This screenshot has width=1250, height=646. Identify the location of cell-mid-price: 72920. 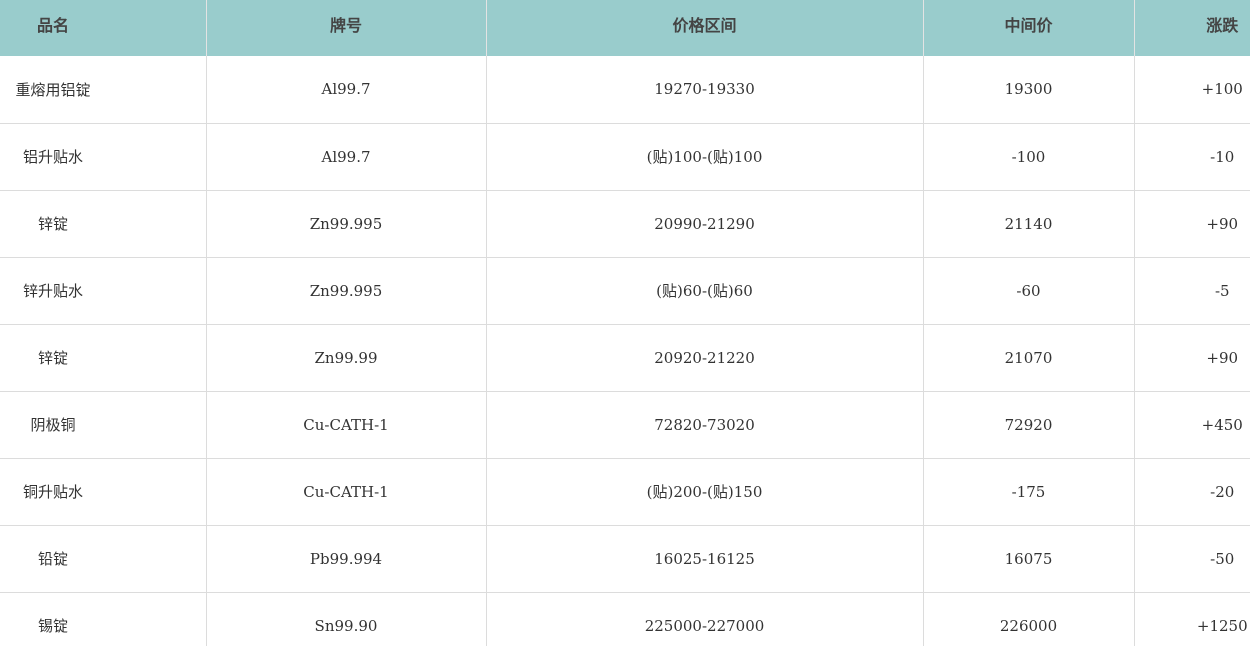
(1028, 425).